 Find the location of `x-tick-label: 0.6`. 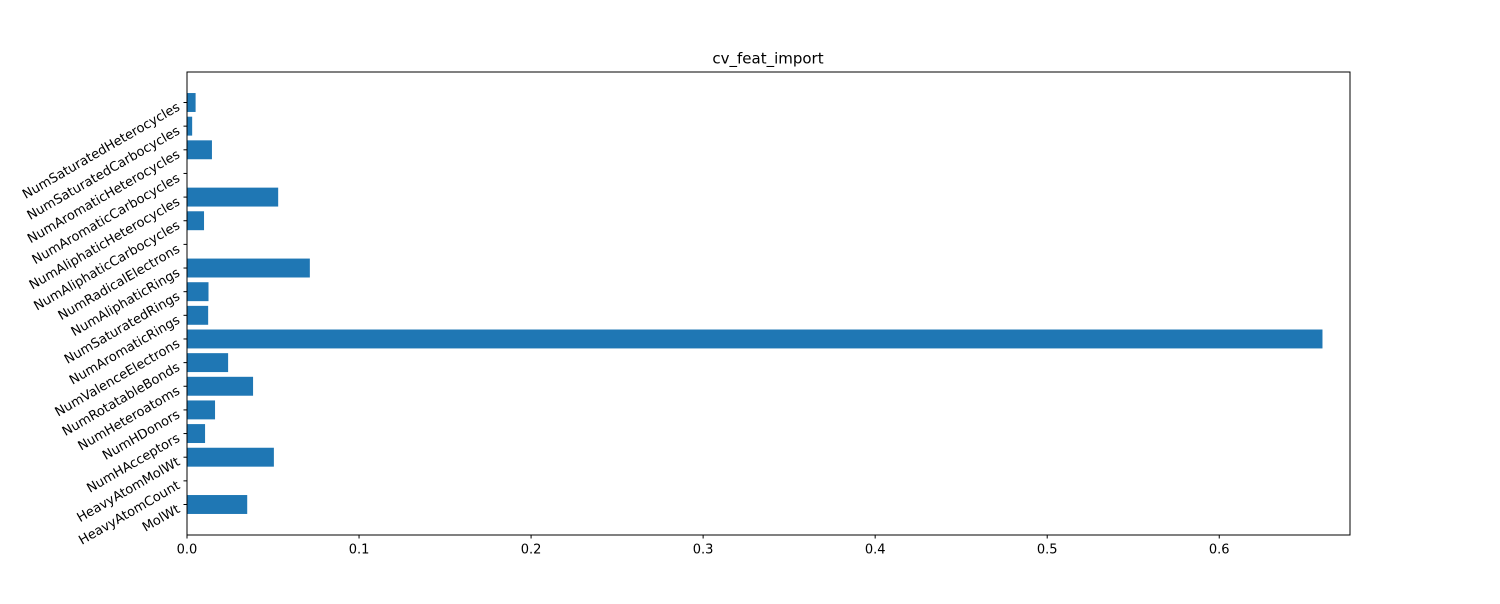

x-tick-label: 0.6 is located at coordinates (1219, 550).